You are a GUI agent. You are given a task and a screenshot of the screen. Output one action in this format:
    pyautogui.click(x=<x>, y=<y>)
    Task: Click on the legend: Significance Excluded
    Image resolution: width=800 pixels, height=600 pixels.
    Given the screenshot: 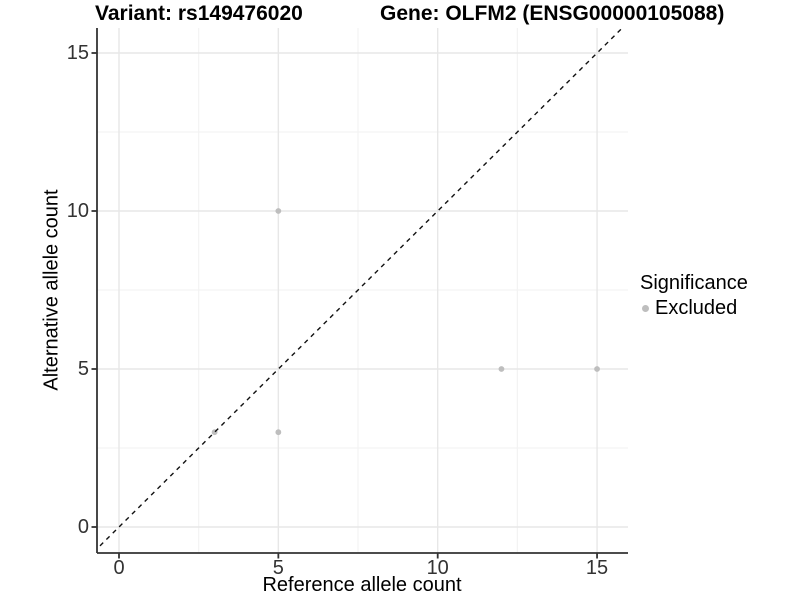 What is the action you would take?
    pyautogui.click(x=694, y=295)
    